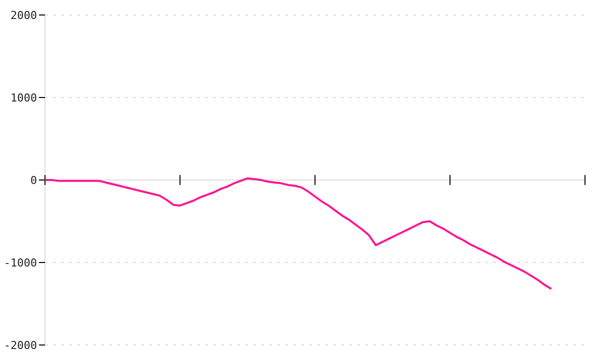 The height and width of the screenshot is (360, 600). What do you see at coordinates (20, 345) in the screenshot?
I see `y-tick-label: -2000` at bounding box center [20, 345].